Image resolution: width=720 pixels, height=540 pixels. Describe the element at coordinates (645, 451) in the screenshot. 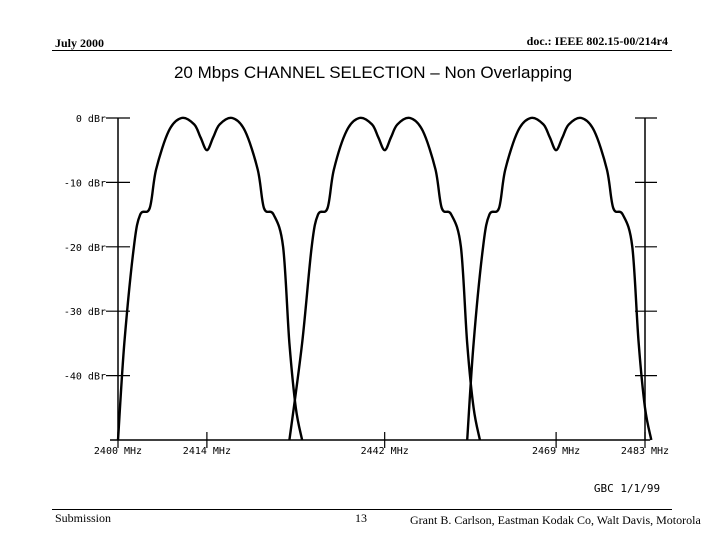

I see `x-tick-label: 2483 MHz` at that location.